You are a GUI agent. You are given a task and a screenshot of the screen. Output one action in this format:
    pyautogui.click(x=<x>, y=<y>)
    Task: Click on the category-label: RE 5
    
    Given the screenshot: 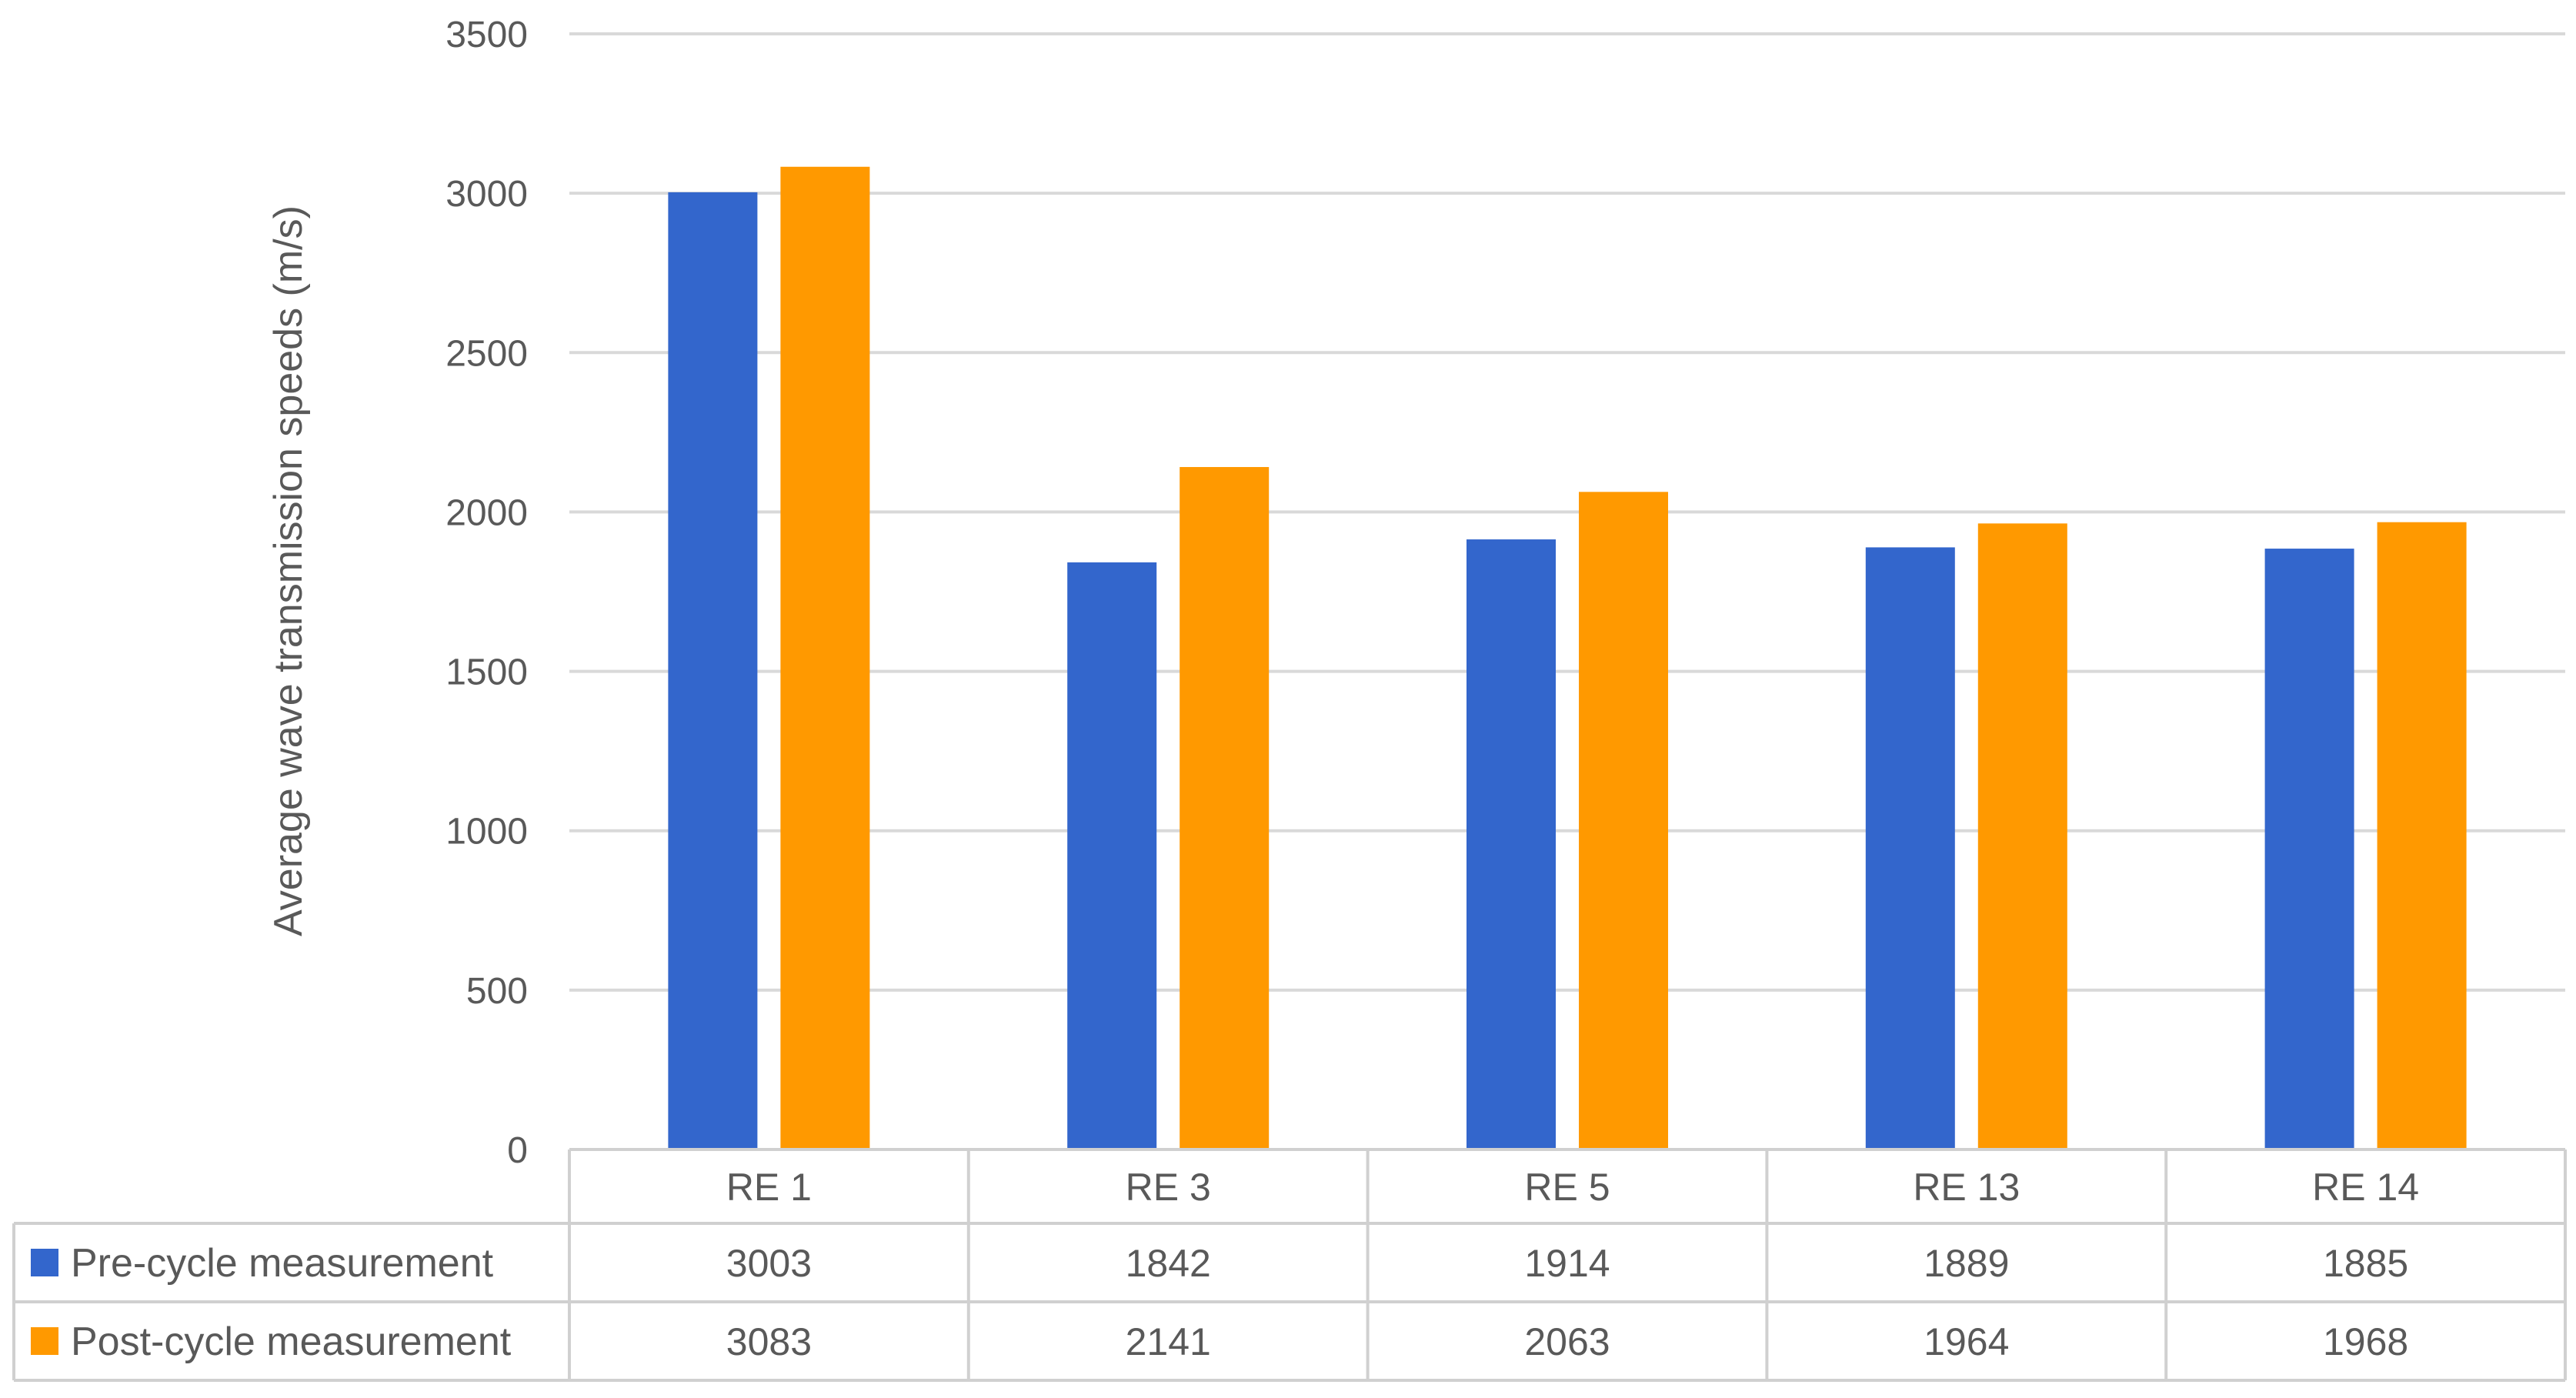 What is the action you would take?
    pyautogui.click(x=1567, y=1187)
    